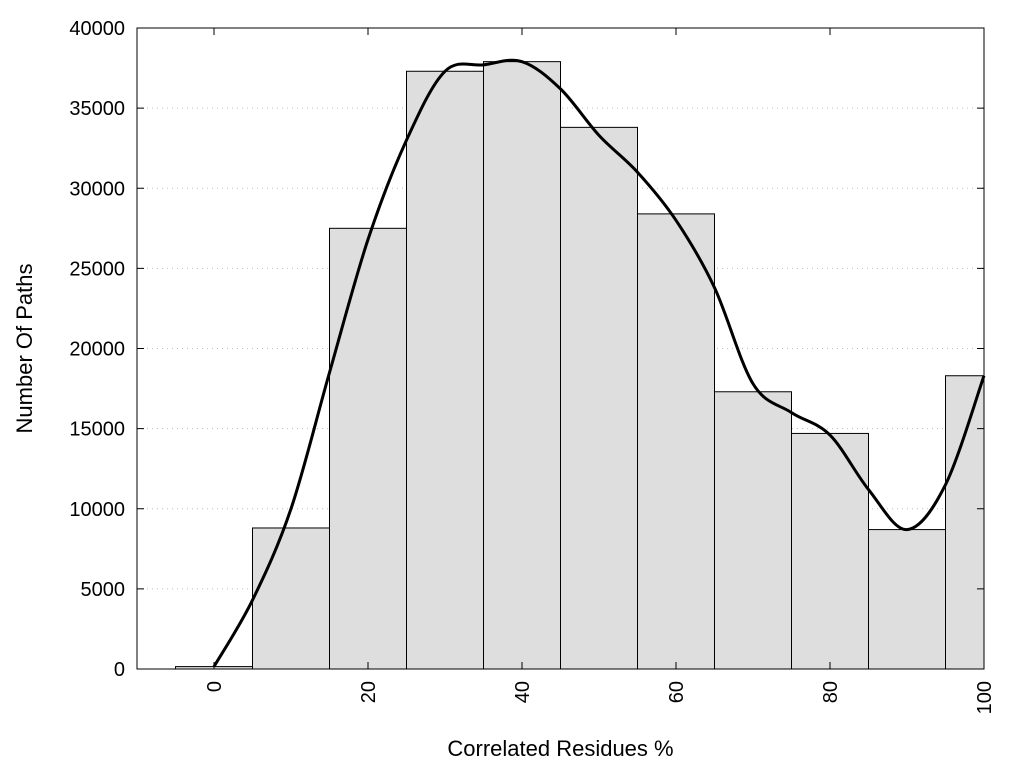 The width and height of the screenshot is (1024, 768). I want to click on x-tick-label: 20, so click(369, 692).